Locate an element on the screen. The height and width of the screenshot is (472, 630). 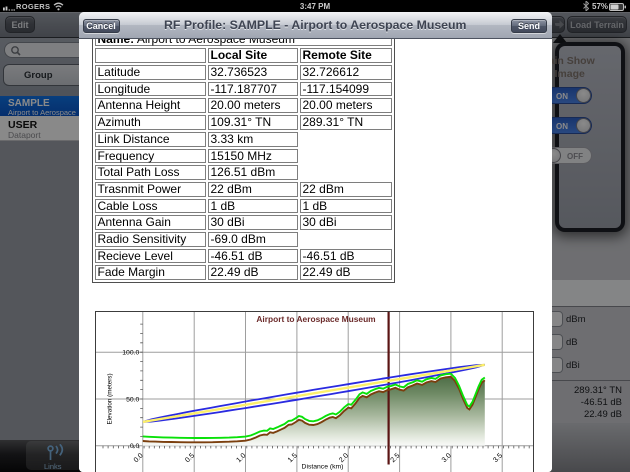
svg-text: 100.0 is located at coordinates (130, 353).